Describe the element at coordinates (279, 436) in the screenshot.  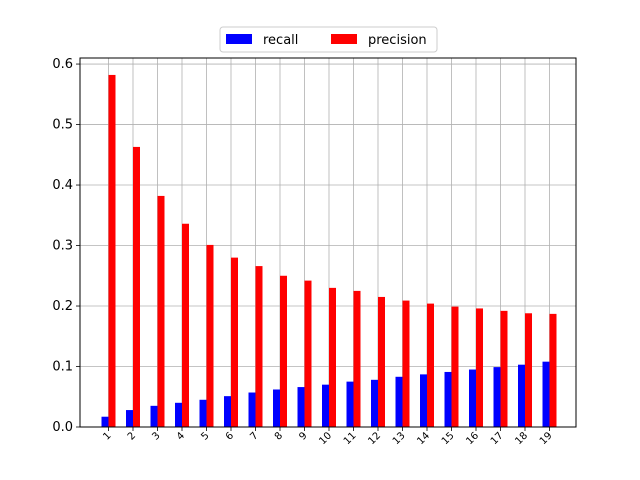
I see `x-tick-label: 8` at that location.